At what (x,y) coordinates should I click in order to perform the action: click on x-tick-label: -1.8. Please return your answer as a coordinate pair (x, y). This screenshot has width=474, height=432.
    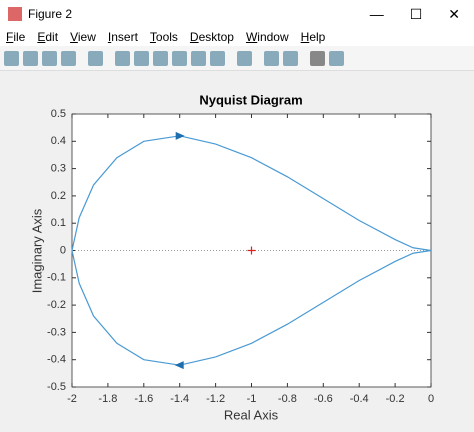
    Looking at the image, I should click on (107, 399).